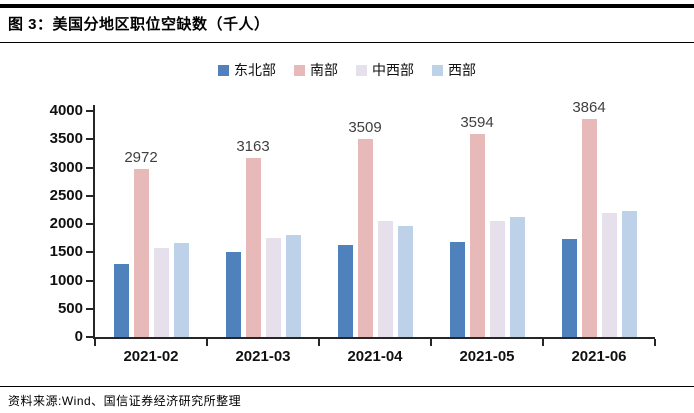 The image size is (694, 413). What do you see at coordinates (66, 252) in the screenshot?
I see `y-axis-label: 1500` at bounding box center [66, 252].